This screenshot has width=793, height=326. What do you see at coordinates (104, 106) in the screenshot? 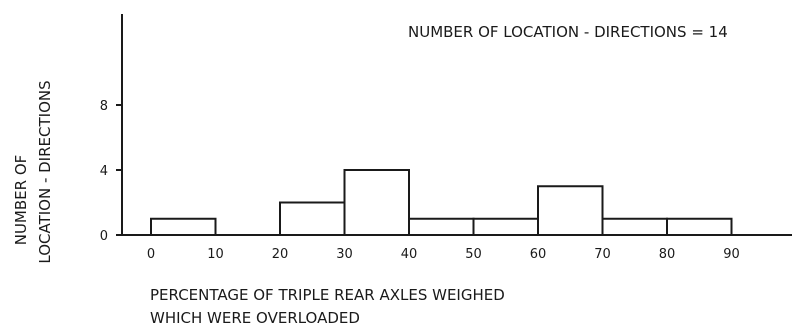
I see `y-tick-label-8: 8` at bounding box center [104, 106].